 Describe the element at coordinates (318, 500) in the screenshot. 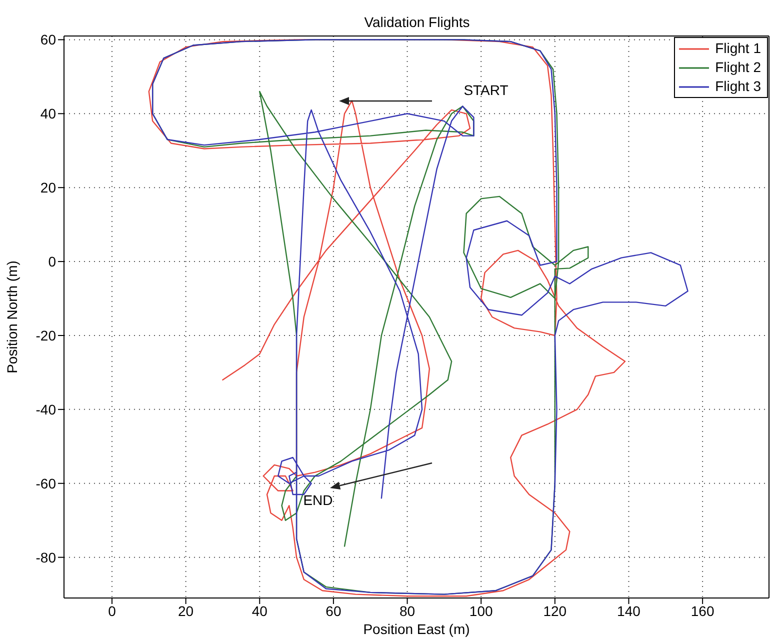

I see `annotation: END` at that location.